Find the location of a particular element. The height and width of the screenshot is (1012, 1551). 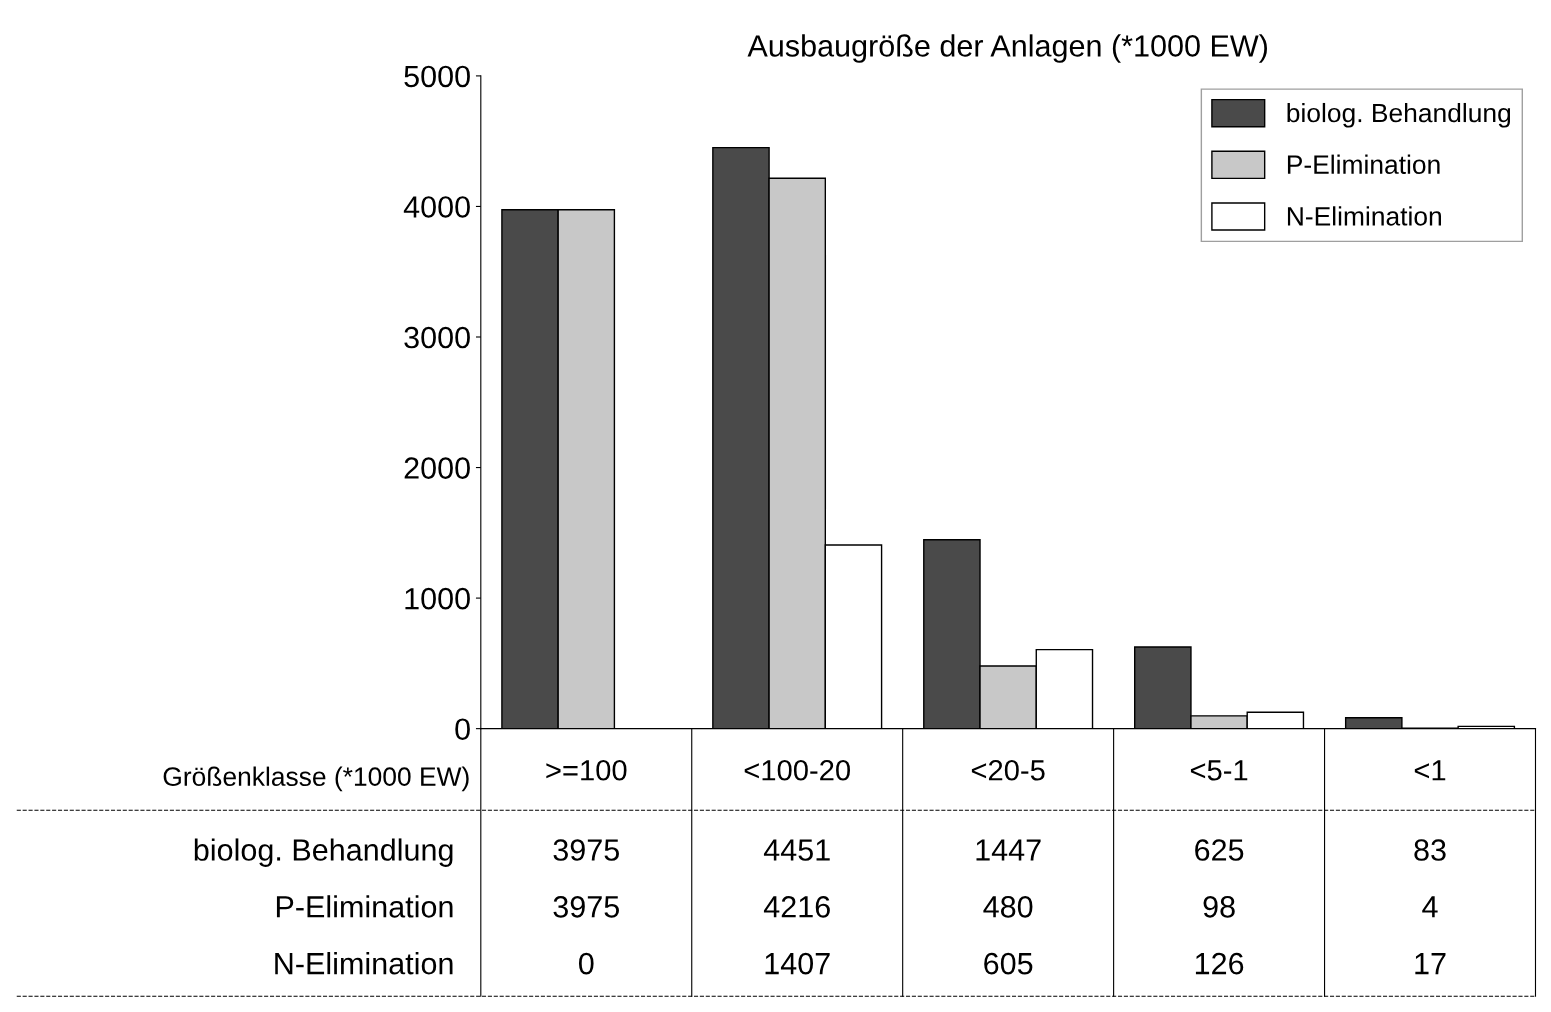

data-label: 625 is located at coordinates (1219, 850).